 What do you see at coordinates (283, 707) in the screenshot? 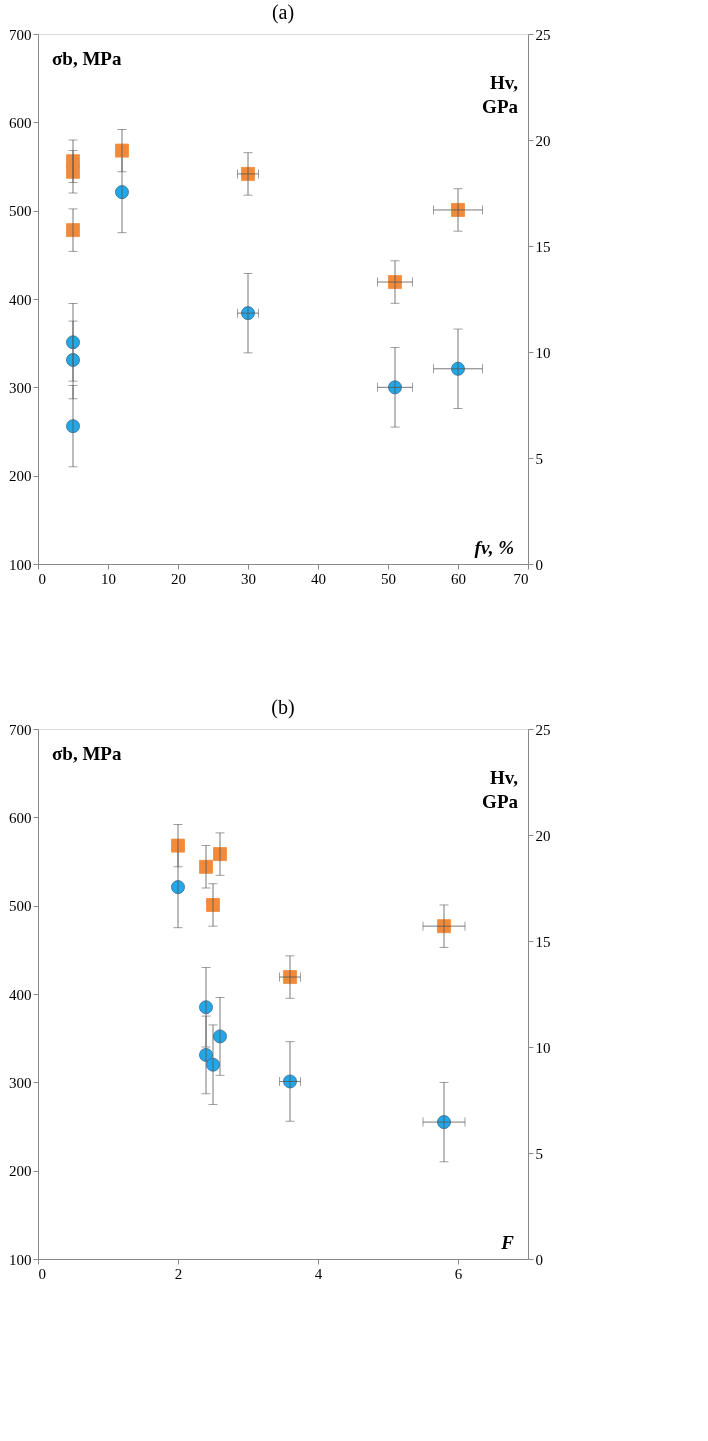
I see `chart-title: (b)` at bounding box center [283, 707].